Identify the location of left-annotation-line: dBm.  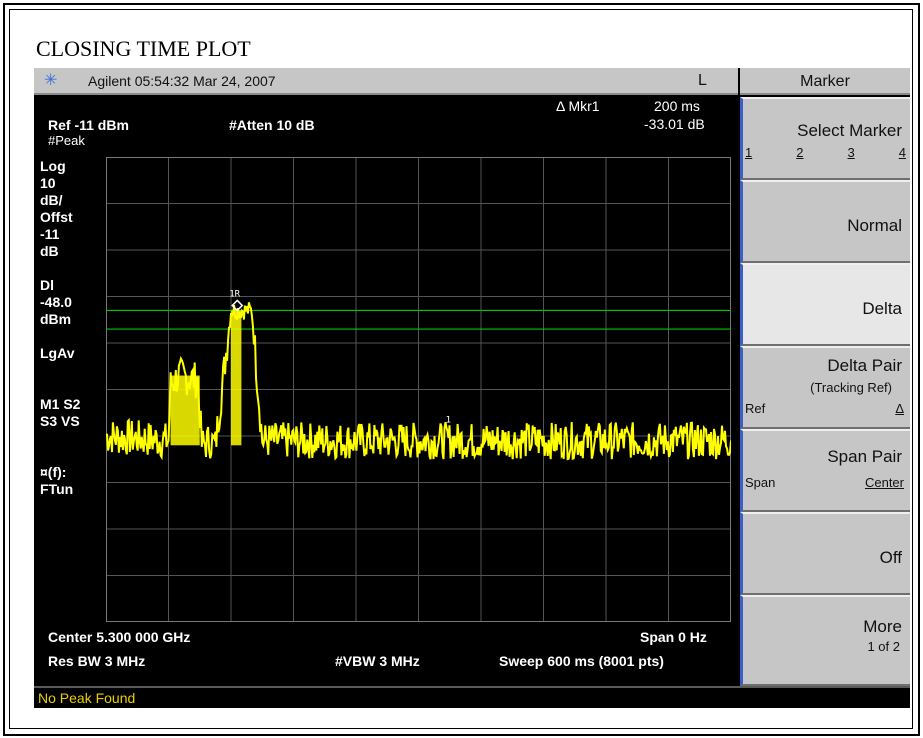
(56, 319).